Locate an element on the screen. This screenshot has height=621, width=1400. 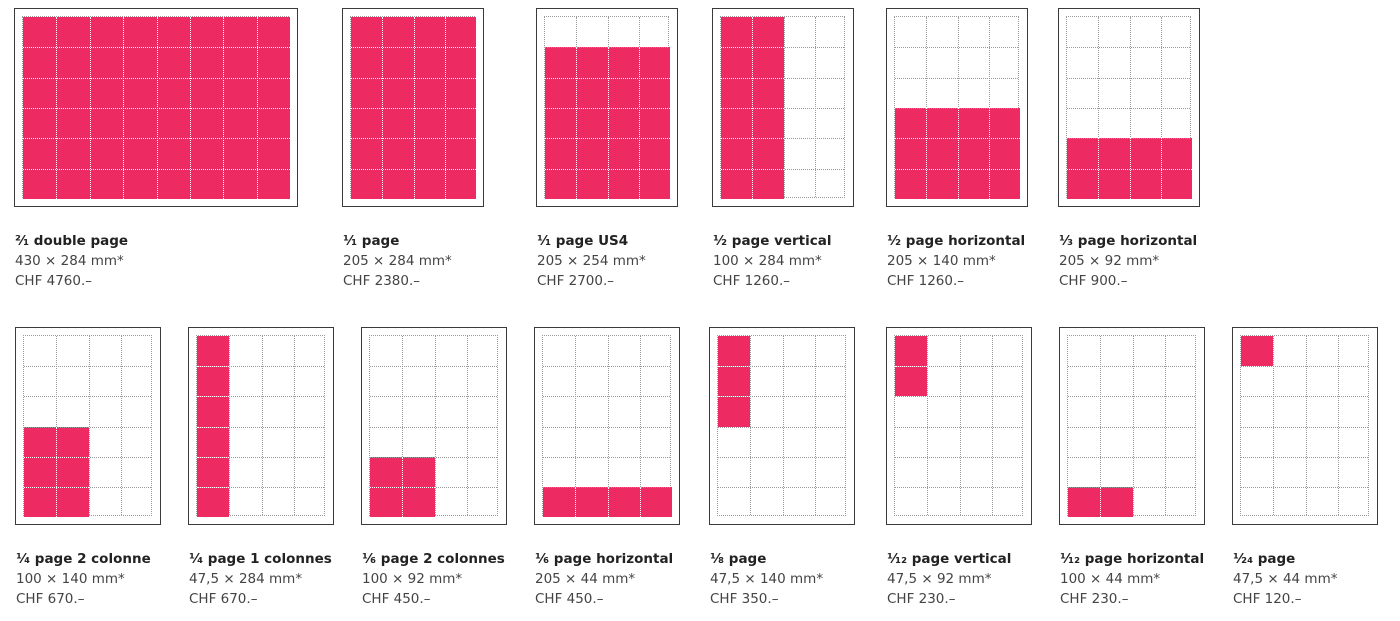
format-caption: ¹⁄₂₄ page 47,5 × 44 mm* CHF 120.– is located at coordinates (1285, 579).